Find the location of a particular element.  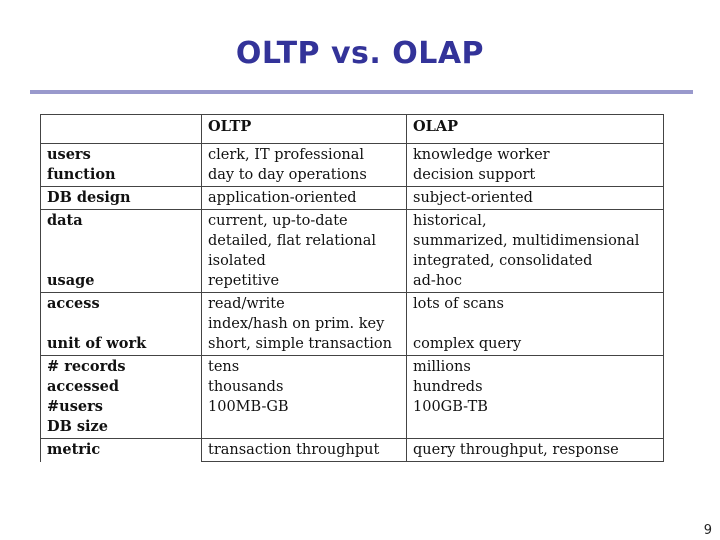

oltp-value: detailed, flat relational is located at coordinates (292, 241).